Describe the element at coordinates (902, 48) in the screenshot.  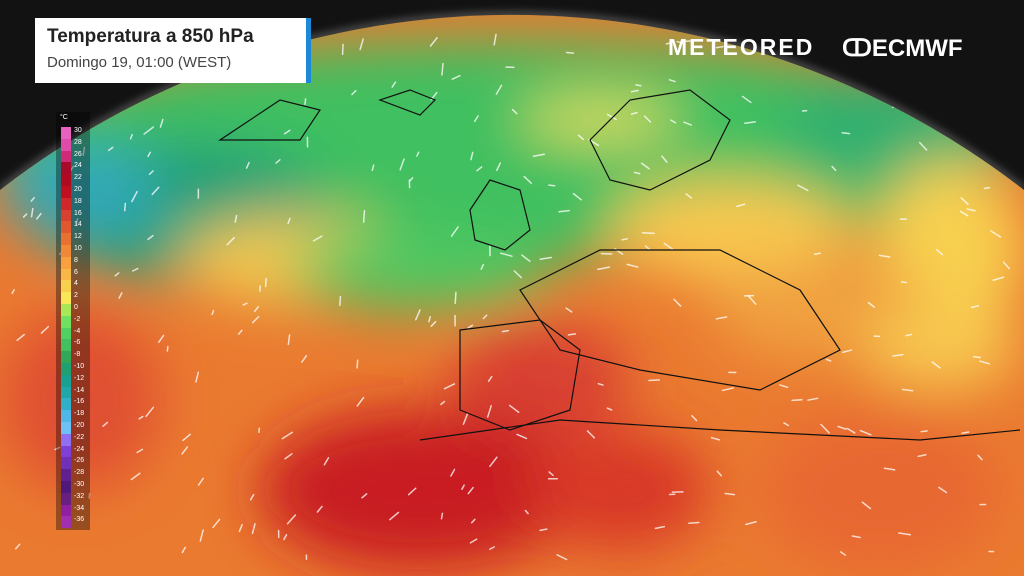
I see `ecmwf-logo: ↀECMWF` at that location.